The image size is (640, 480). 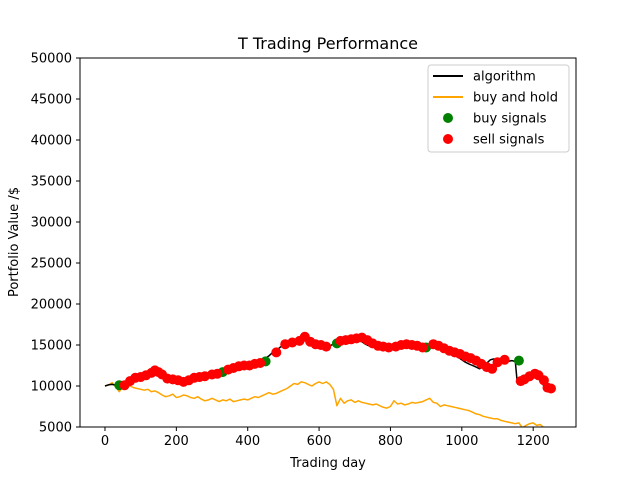 What do you see at coordinates (324, 404) in the screenshot?
I see `series-line-buy-and-hold` at bounding box center [324, 404].